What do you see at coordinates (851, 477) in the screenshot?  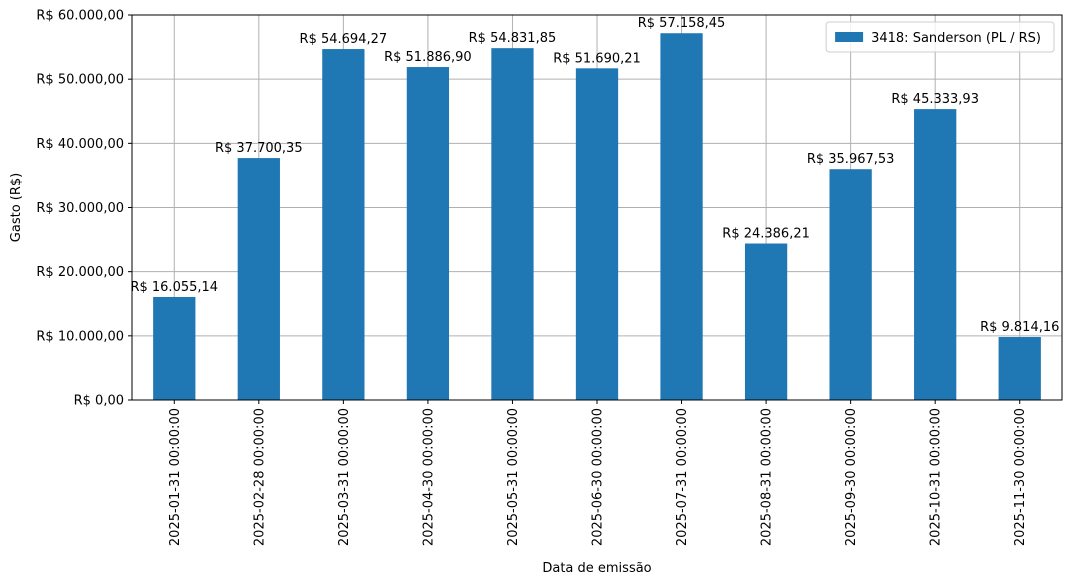 I see `x-tick-label: 2025-09-30 00:00:00` at bounding box center [851, 477].